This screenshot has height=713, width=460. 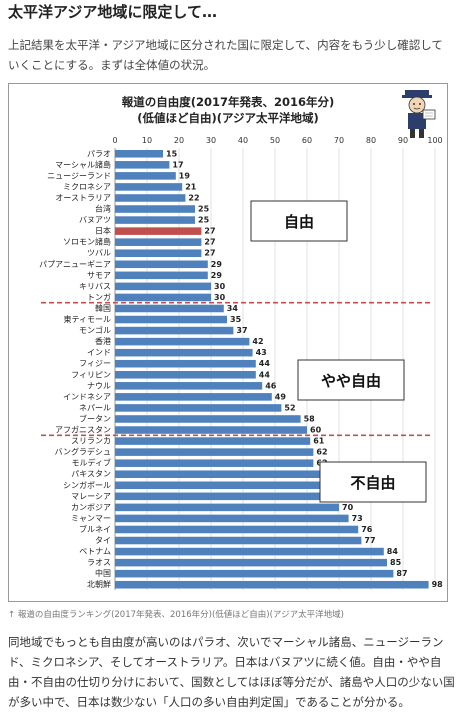 I want to click on category-label: ミャンマー, so click(x=91, y=518).